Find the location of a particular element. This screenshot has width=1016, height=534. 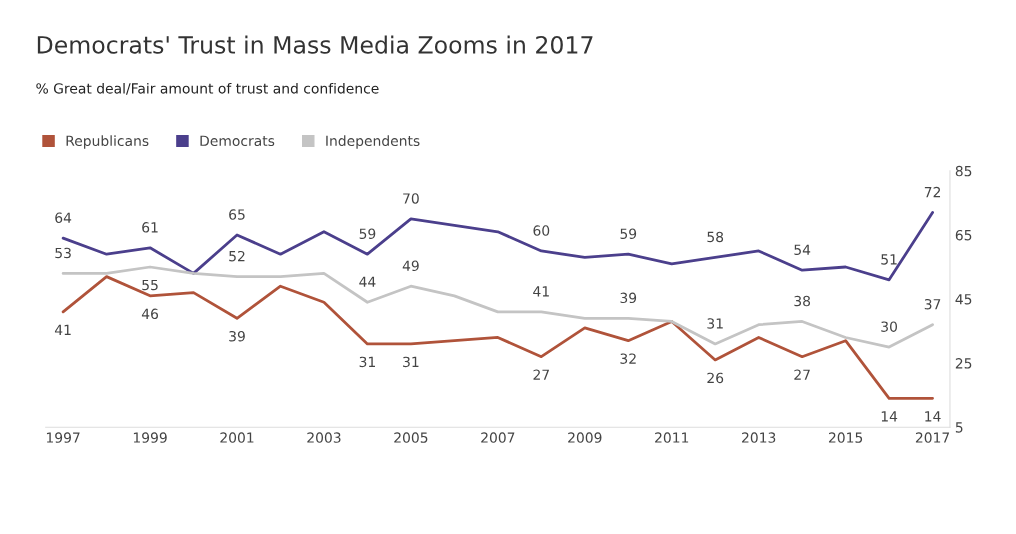

y-tick-label: 25 is located at coordinates (963, 363).